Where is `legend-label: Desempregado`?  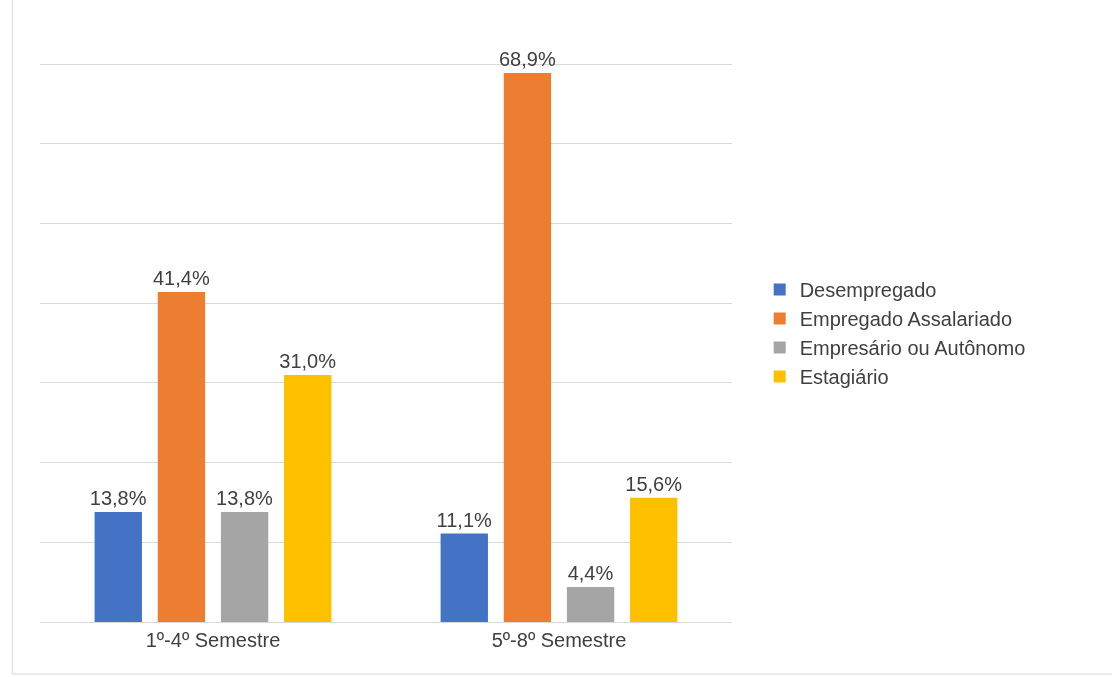
legend-label: Desempregado is located at coordinates (868, 290).